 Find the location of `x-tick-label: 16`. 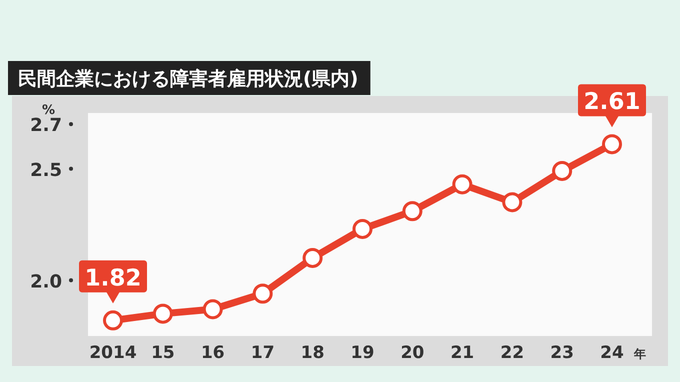

x-tick-label: 16 is located at coordinates (212, 353).